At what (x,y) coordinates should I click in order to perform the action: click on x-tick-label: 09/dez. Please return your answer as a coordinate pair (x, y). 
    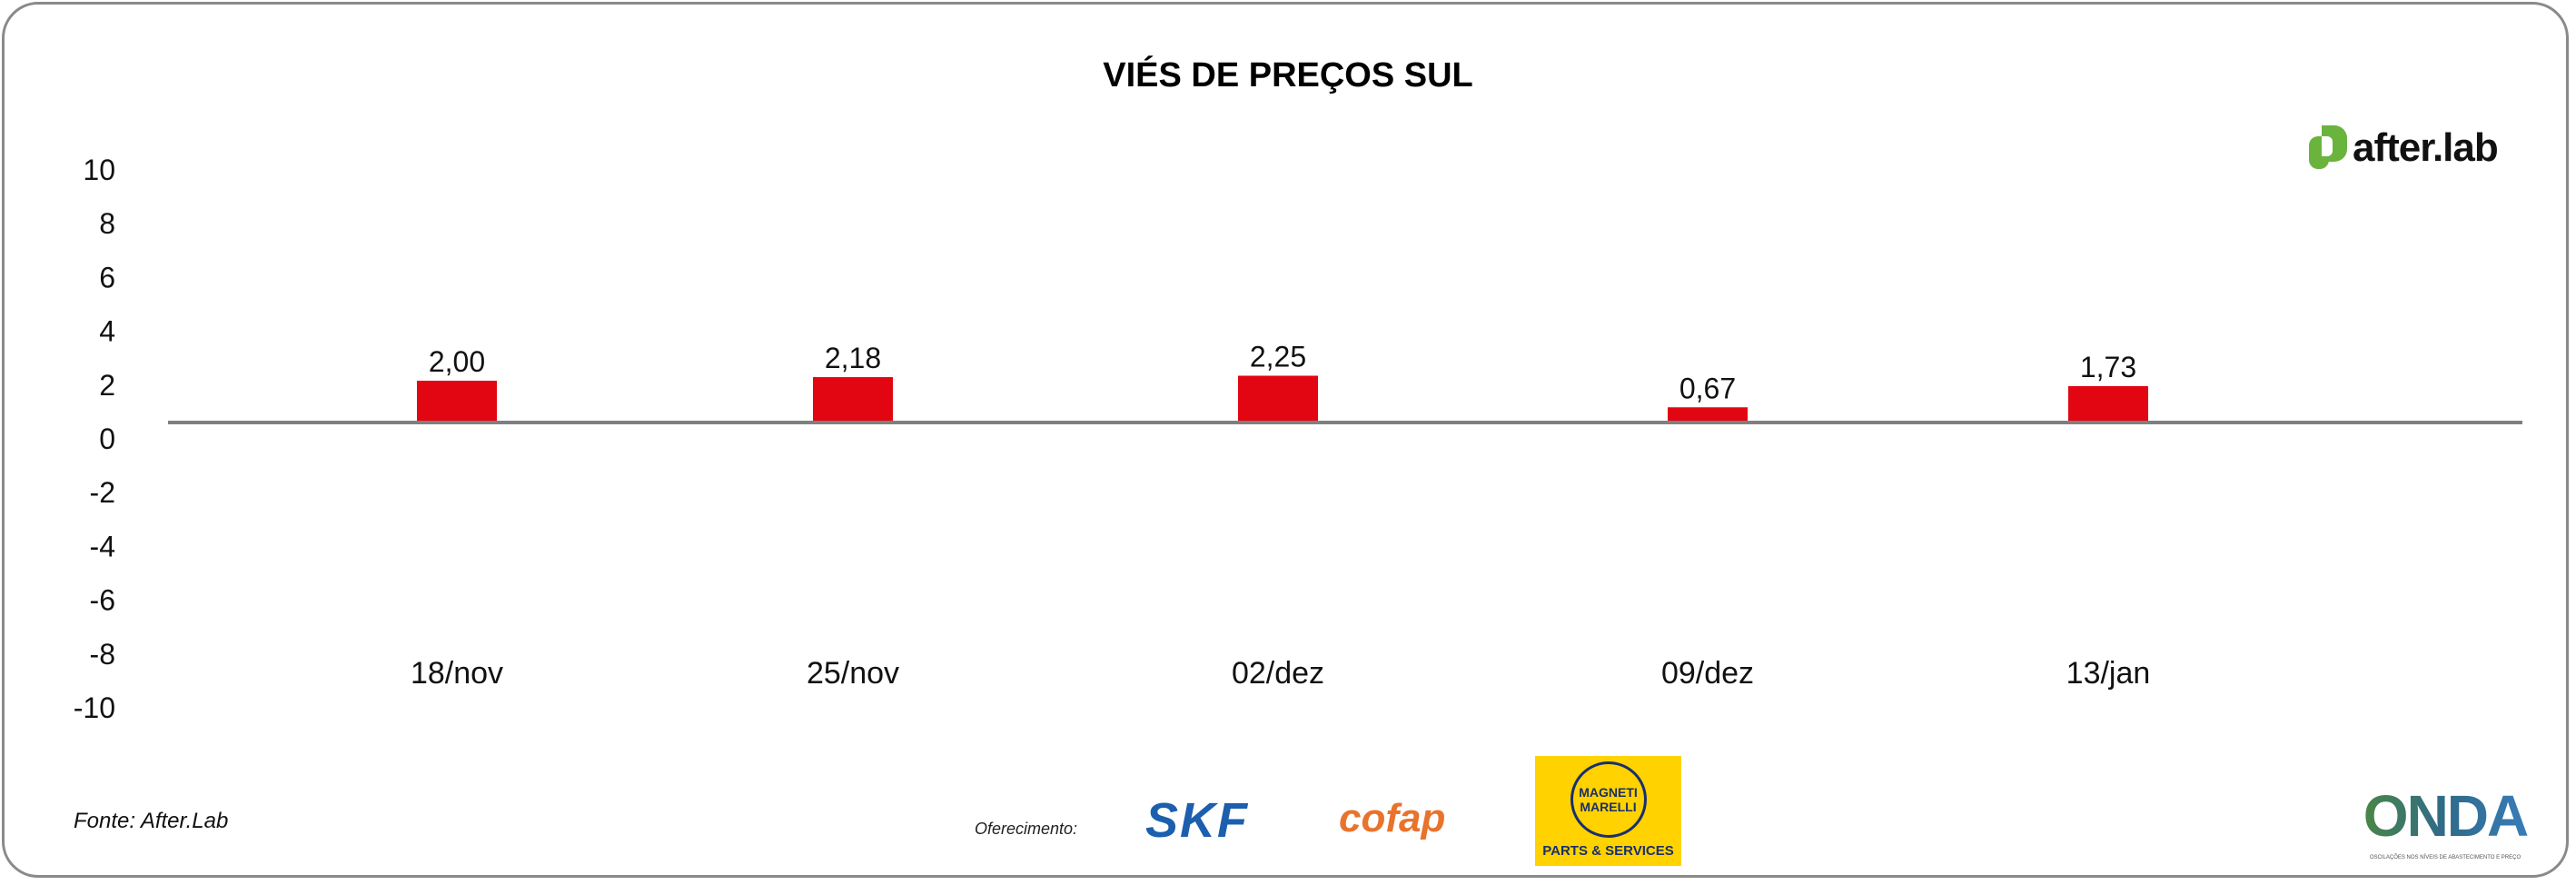
    Looking at the image, I should click on (1707, 673).